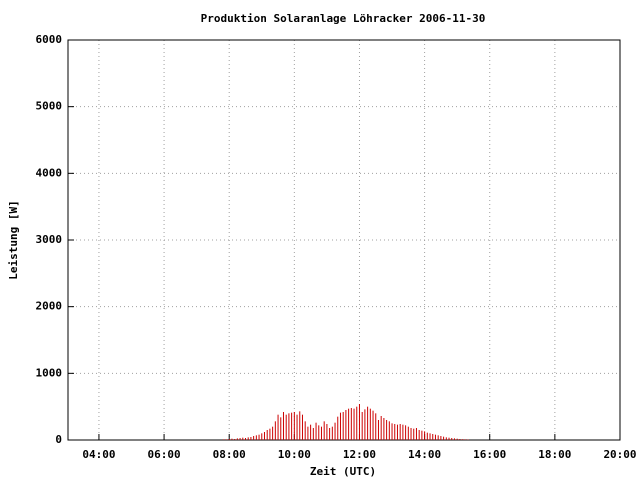 This screenshot has width=640, height=480. What do you see at coordinates (554, 454) in the screenshot?
I see `x-tick-label: 18:00` at bounding box center [554, 454].